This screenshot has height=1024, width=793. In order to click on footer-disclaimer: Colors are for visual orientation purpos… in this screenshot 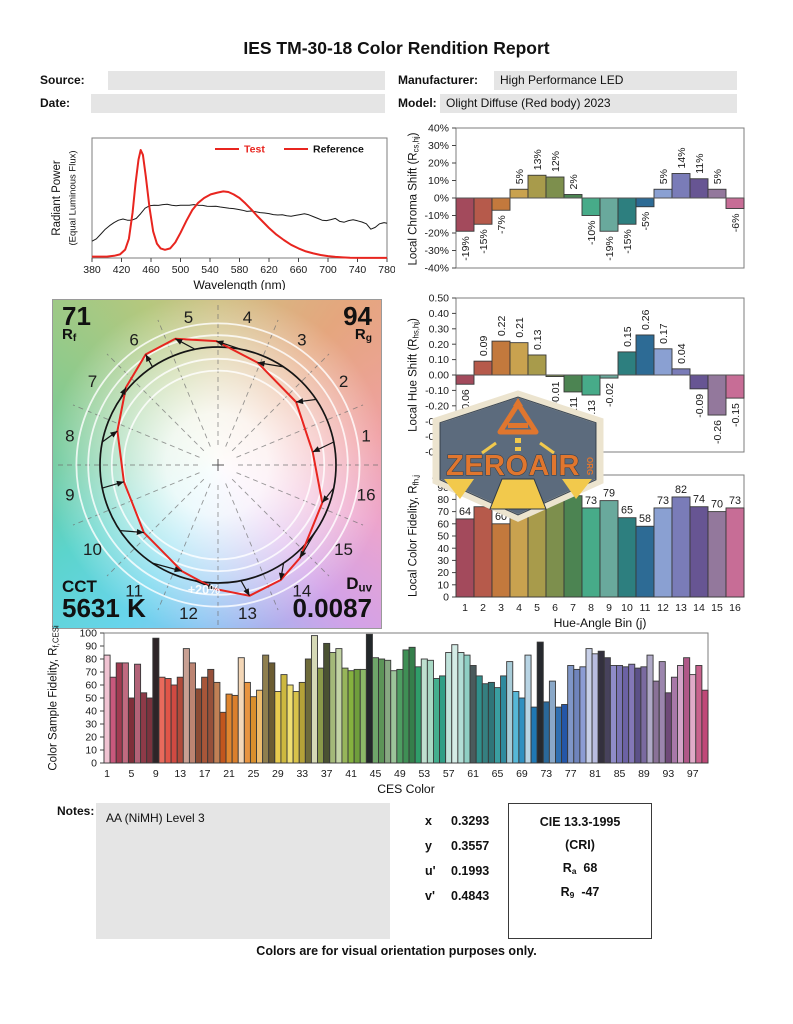, I will do `click(396, 951)`.